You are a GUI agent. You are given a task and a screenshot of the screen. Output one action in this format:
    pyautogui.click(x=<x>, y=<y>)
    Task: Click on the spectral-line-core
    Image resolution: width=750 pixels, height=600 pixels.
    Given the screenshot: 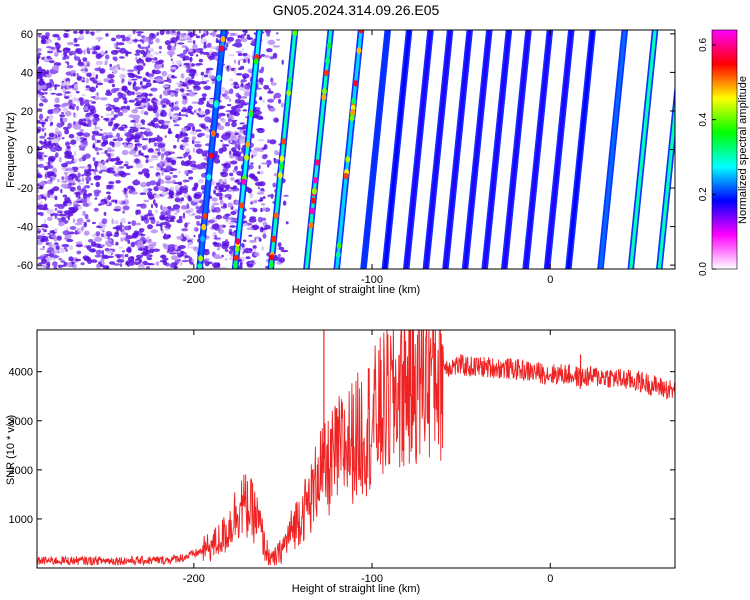 What is the action you would take?
    pyautogui.click(x=497, y=149)
    